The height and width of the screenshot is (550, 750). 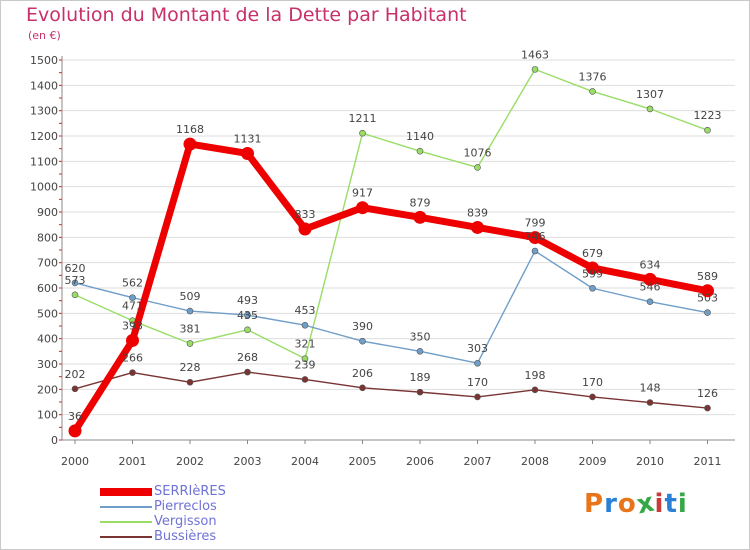 I want to click on legend-item-bussieres: Bussières, so click(x=230, y=537).